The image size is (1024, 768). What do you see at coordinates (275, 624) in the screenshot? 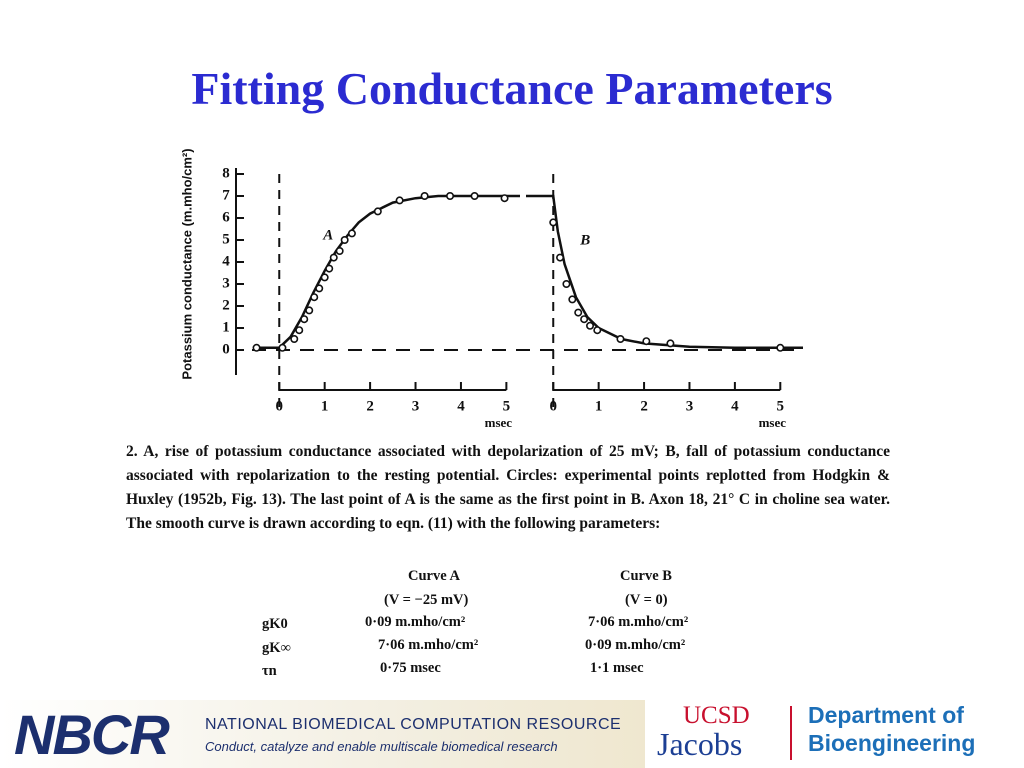
I see `row-label: gK0` at bounding box center [275, 624].